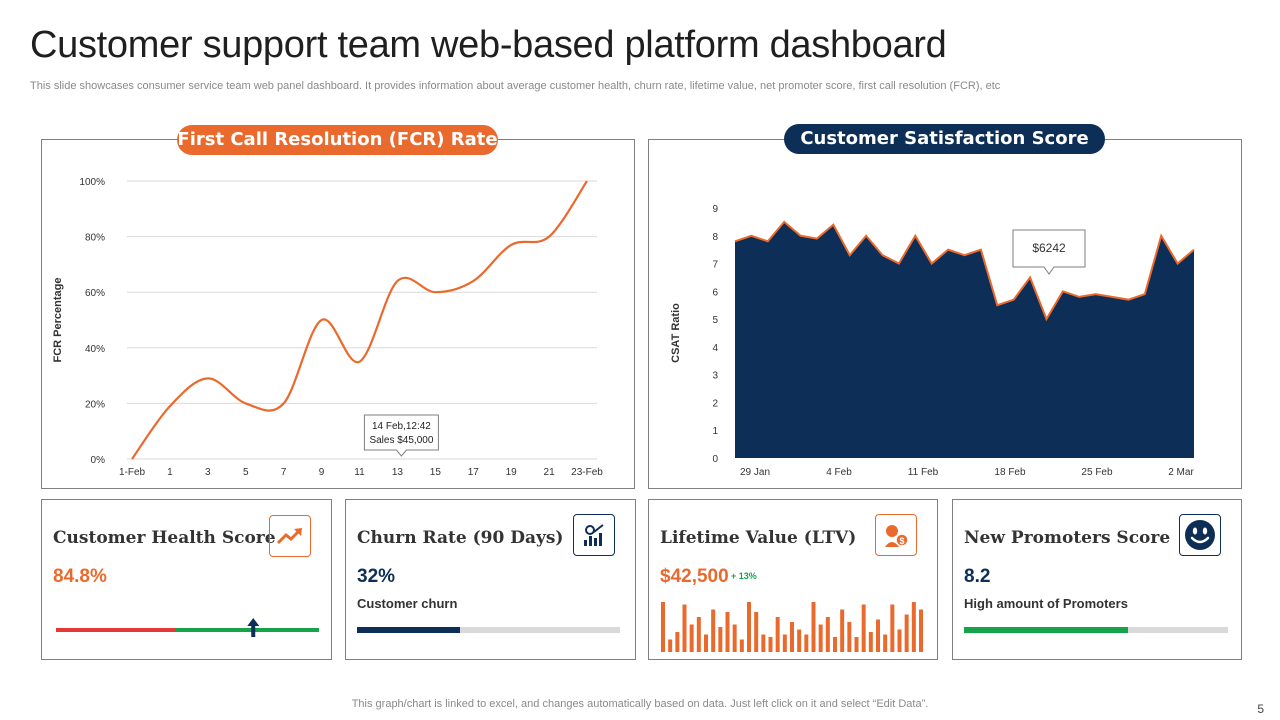 This screenshot has height=720, width=1280. I want to click on x-tick-label: 15, so click(436, 472).